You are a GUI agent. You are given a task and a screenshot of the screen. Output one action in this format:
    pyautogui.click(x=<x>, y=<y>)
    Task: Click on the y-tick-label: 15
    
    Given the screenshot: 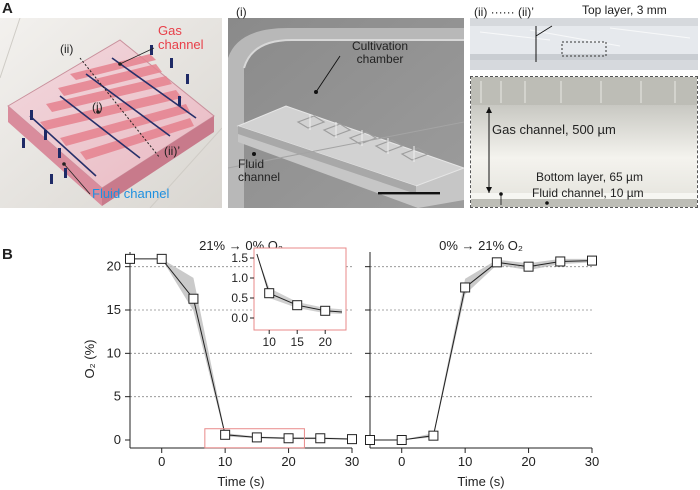 What is the action you would take?
    pyautogui.click(x=114, y=309)
    